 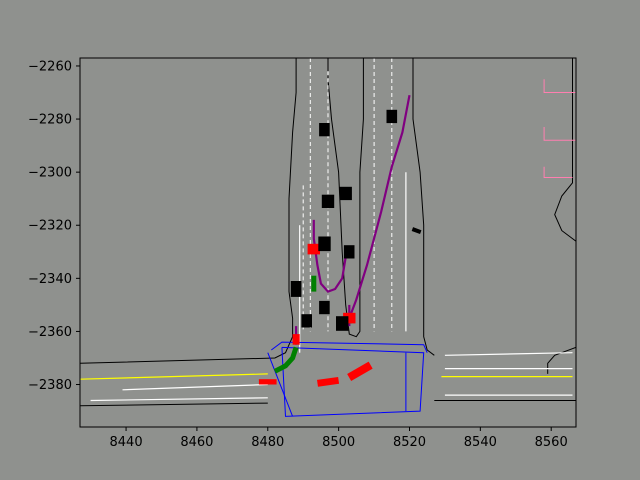 I want to click on x-tick-label-8460: 8460, so click(x=196, y=442).